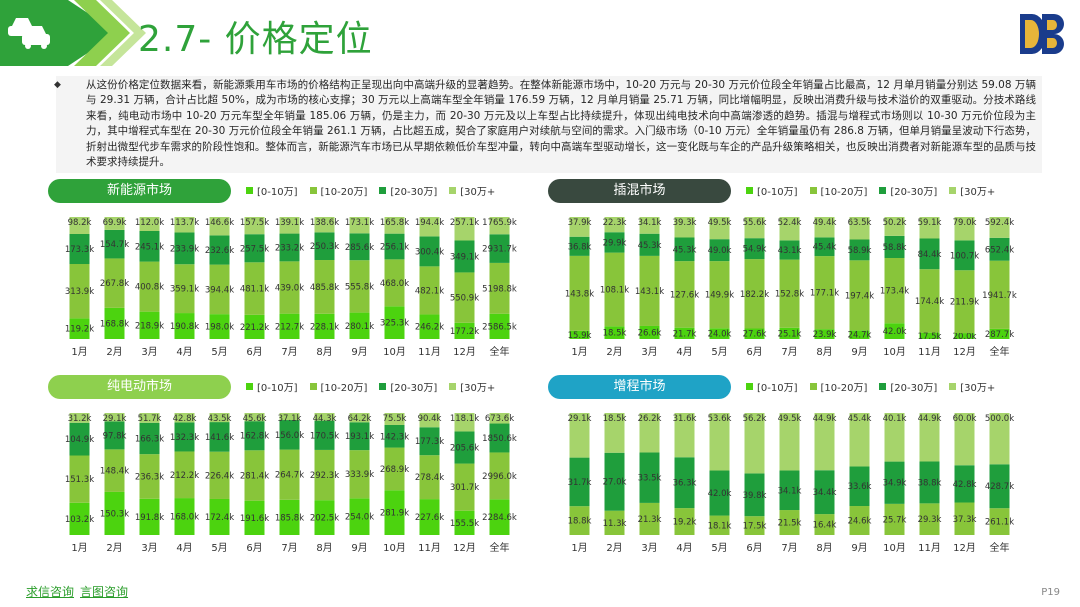 The height and width of the screenshot is (607, 1080). What do you see at coordinates (184, 327) in the screenshot?
I see `data-label: 190.8k` at bounding box center [184, 327].